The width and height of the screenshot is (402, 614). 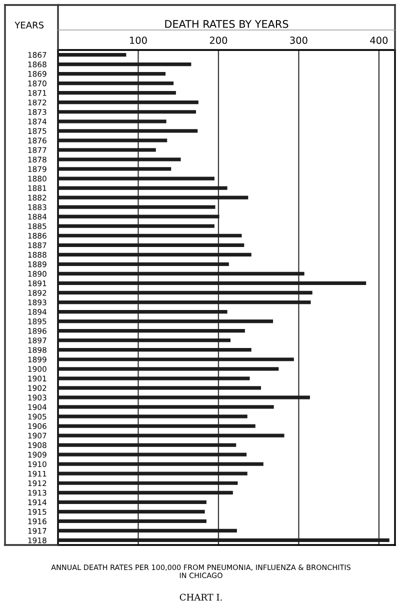 I want to click on y-axis-title: YEARS, so click(x=29, y=25).